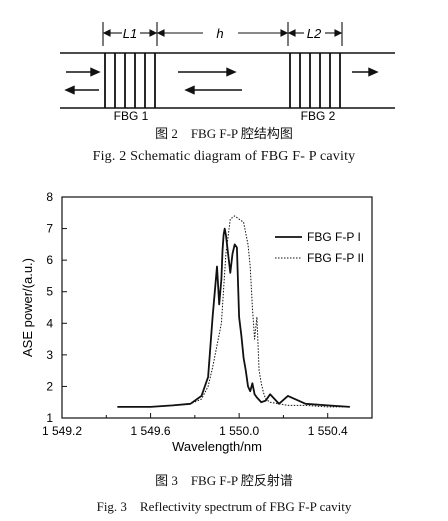  What do you see at coordinates (62, 431) in the screenshot?
I see `x-tick-label: 1 549.2` at bounding box center [62, 431].